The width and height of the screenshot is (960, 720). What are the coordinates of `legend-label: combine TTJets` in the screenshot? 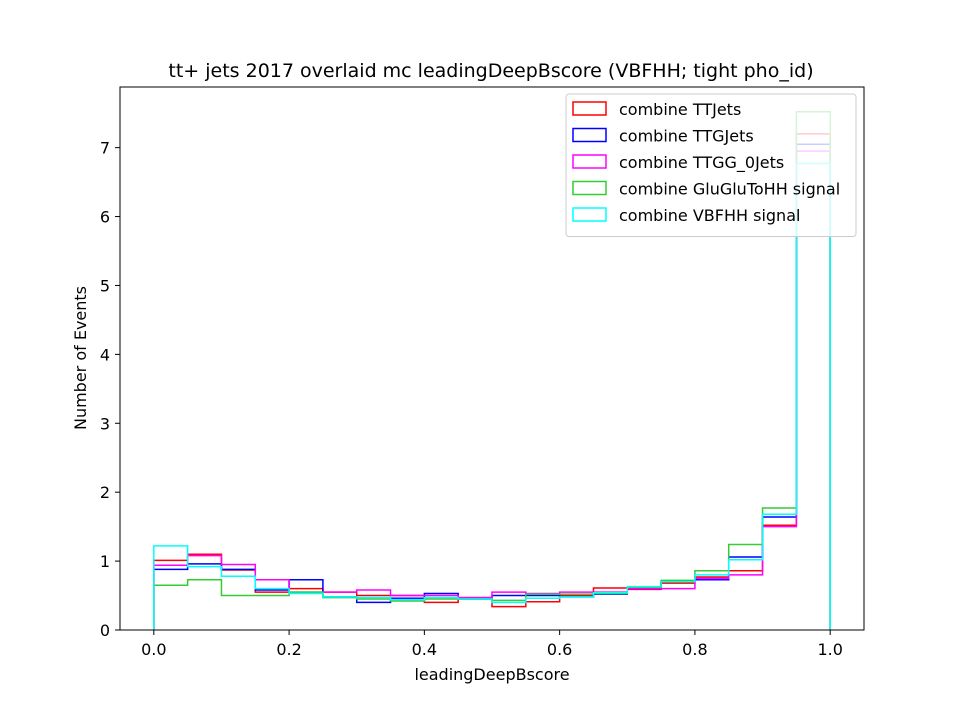 It's located at (680, 109).